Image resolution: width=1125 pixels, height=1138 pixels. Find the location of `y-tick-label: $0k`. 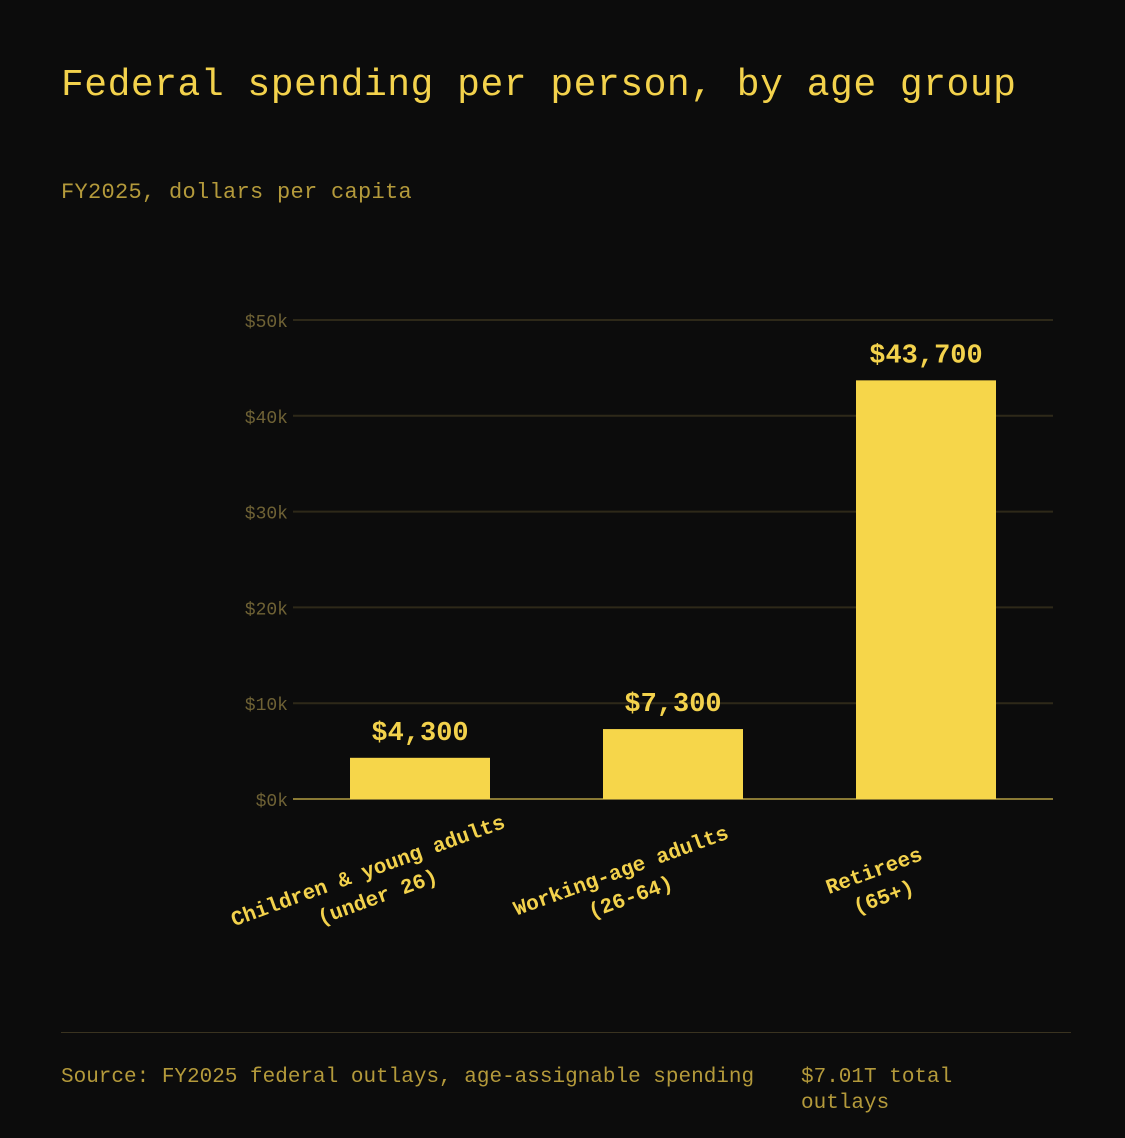

y-tick-label: $0k is located at coordinates (272, 802).